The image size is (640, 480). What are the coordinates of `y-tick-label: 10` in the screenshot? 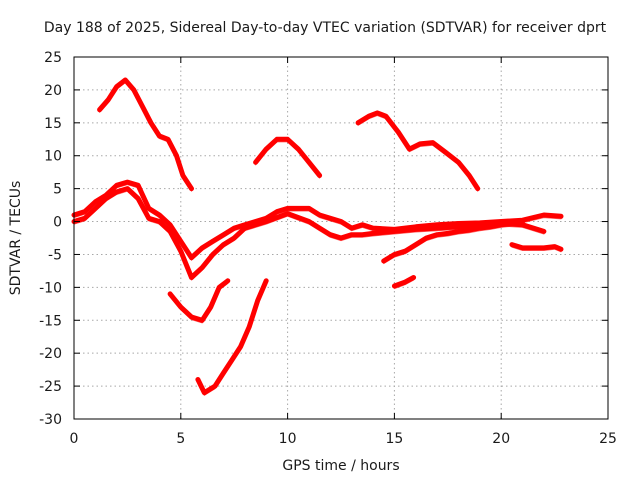 It's located at (53, 157).